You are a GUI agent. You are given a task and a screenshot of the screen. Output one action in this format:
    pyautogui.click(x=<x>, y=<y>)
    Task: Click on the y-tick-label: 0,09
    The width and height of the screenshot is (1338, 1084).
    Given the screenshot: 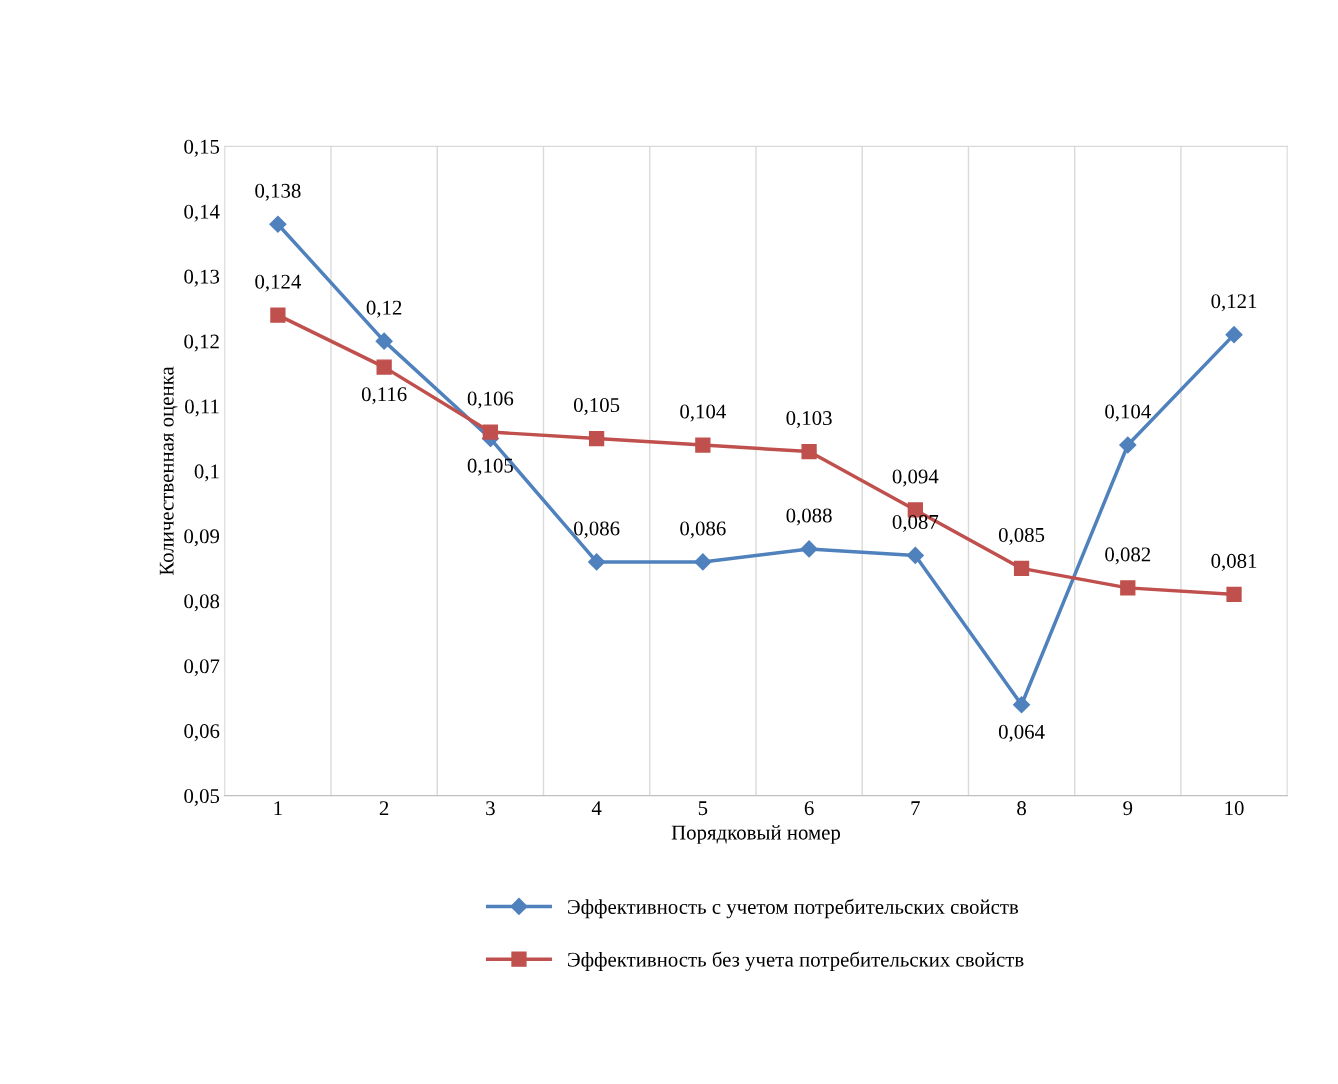 What is the action you would take?
    pyautogui.click(x=202, y=538)
    